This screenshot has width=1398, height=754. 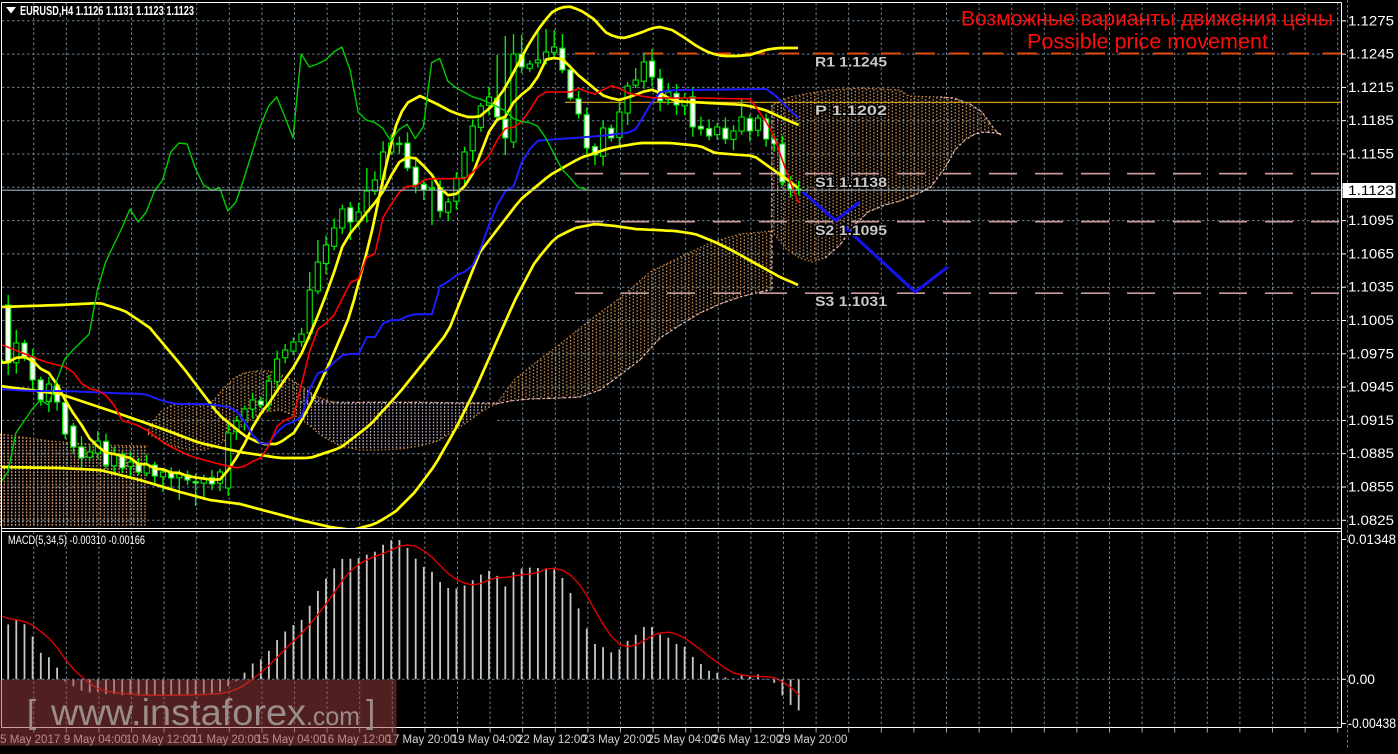 What do you see at coordinates (1147, 42) in the screenshot?
I see `svg-text: Possible price movement` at bounding box center [1147, 42].